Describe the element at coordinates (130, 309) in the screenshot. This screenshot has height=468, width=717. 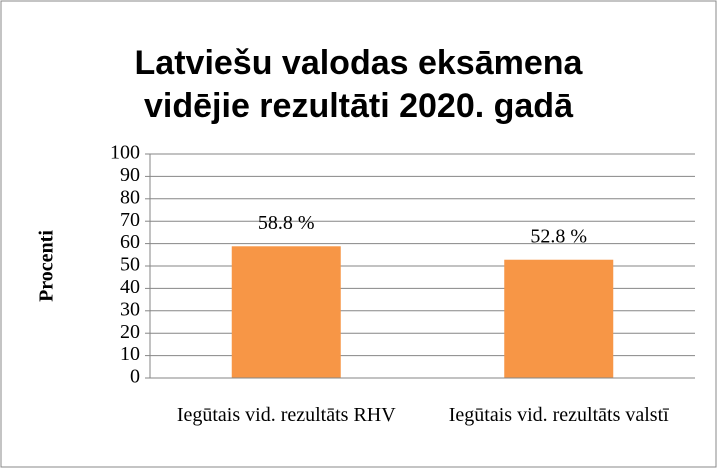
I see `y-tick-label: 30` at that location.